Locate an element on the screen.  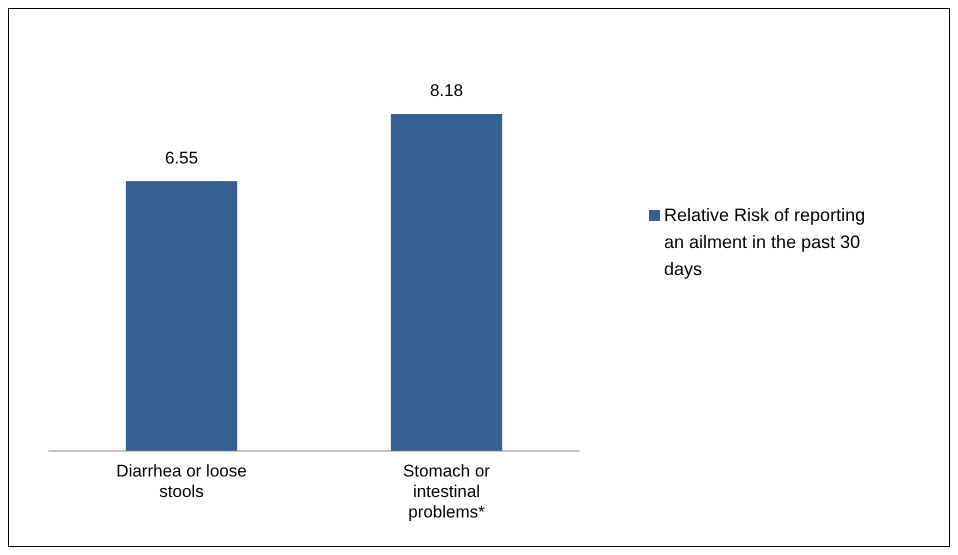
data-label: 6.55 is located at coordinates (181, 158).